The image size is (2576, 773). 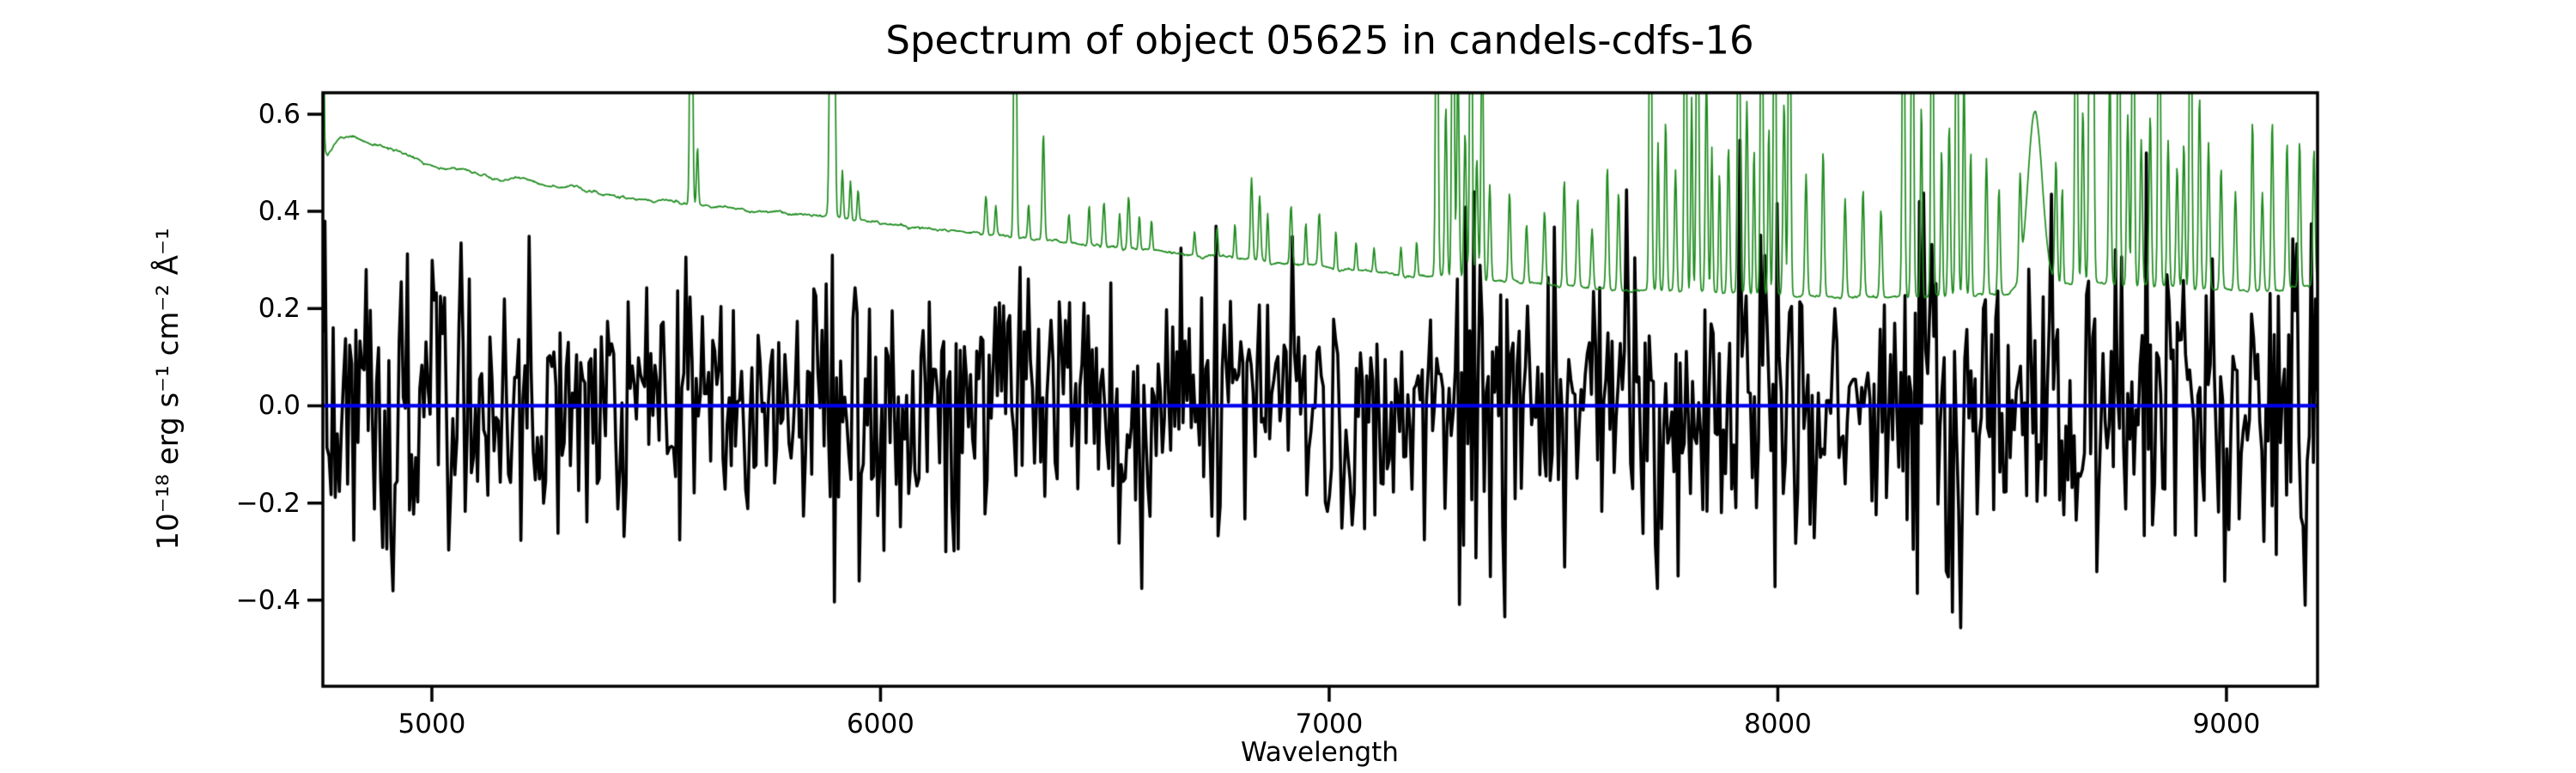 I want to click on x-tick-label: 7000, so click(x=1330, y=724).